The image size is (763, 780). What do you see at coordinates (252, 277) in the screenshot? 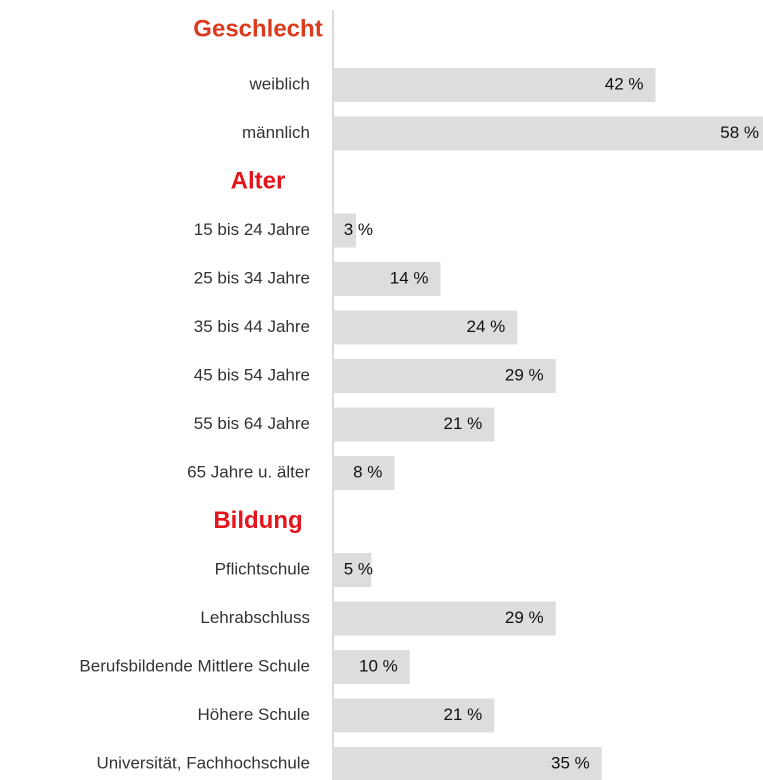
I see `category-label: 25 bis 34 Jahre` at bounding box center [252, 277].